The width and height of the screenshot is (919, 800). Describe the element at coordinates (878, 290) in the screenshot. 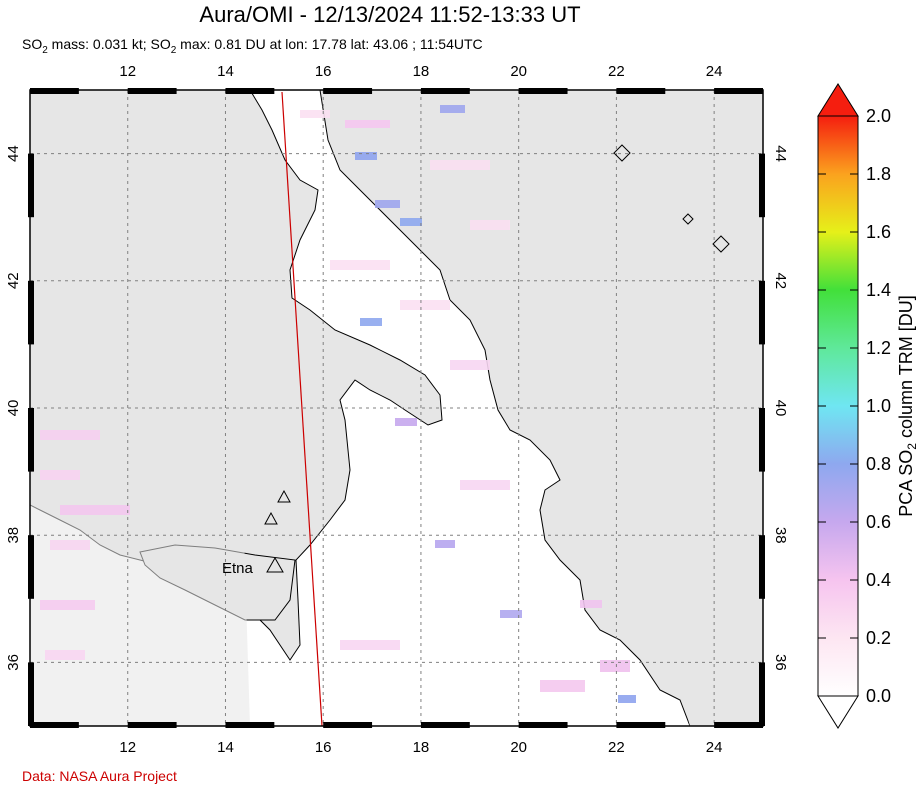

I see `colorbar-tick-label: 1.4` at that location.